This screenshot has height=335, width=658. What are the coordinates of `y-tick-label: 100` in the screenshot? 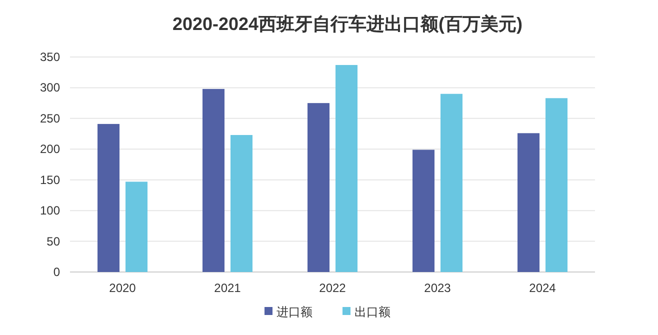 It's located at (50, 211).